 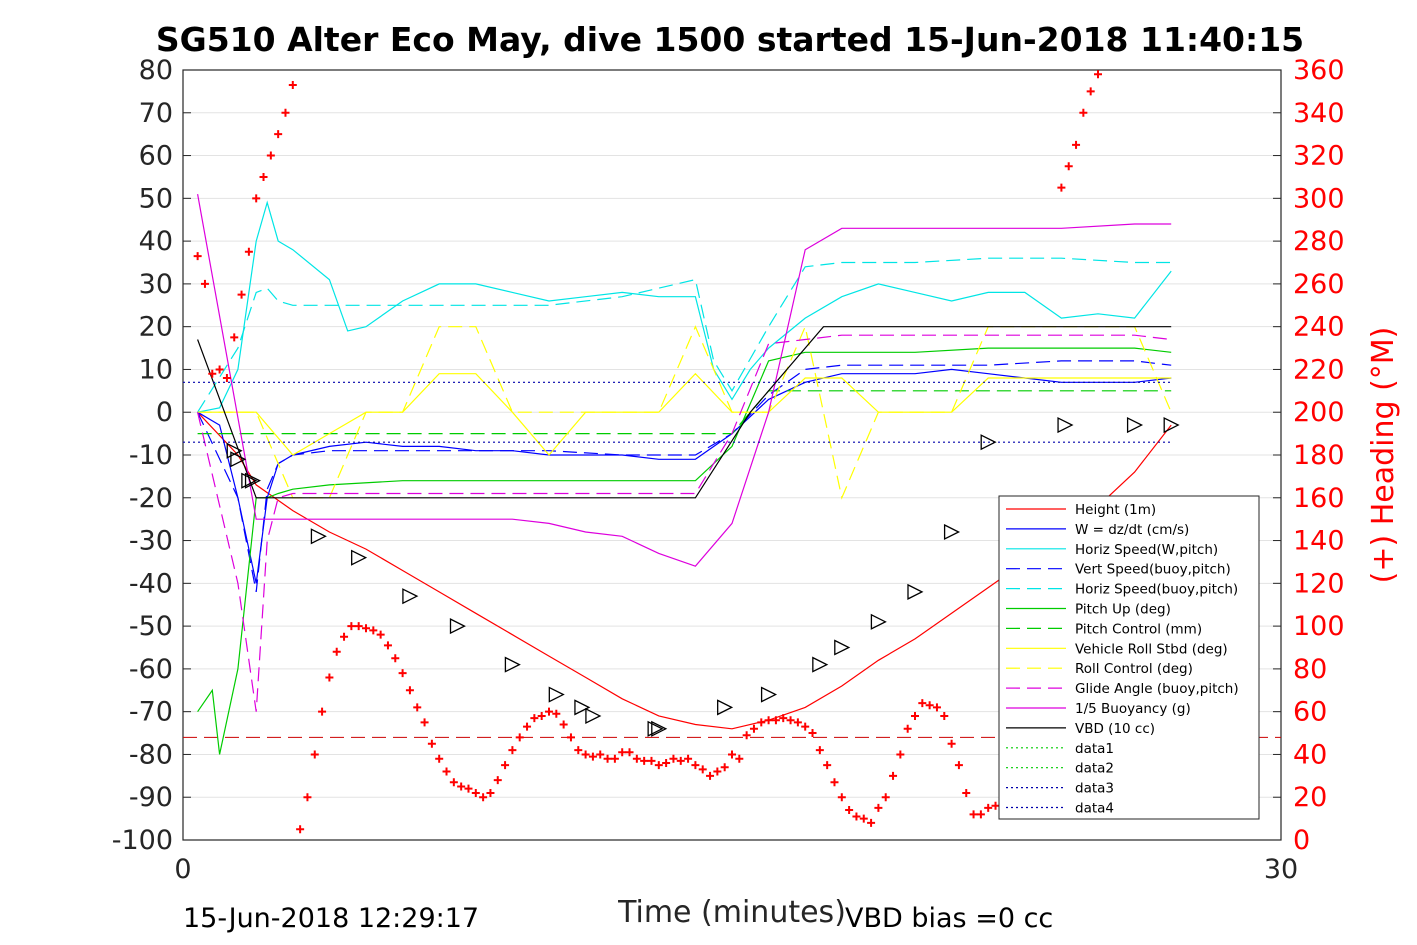 What do you see at coordinates (736, 858) in the screenshot?
I see `x-axis-ticks: 0 30` at bounding box center [736, 858].